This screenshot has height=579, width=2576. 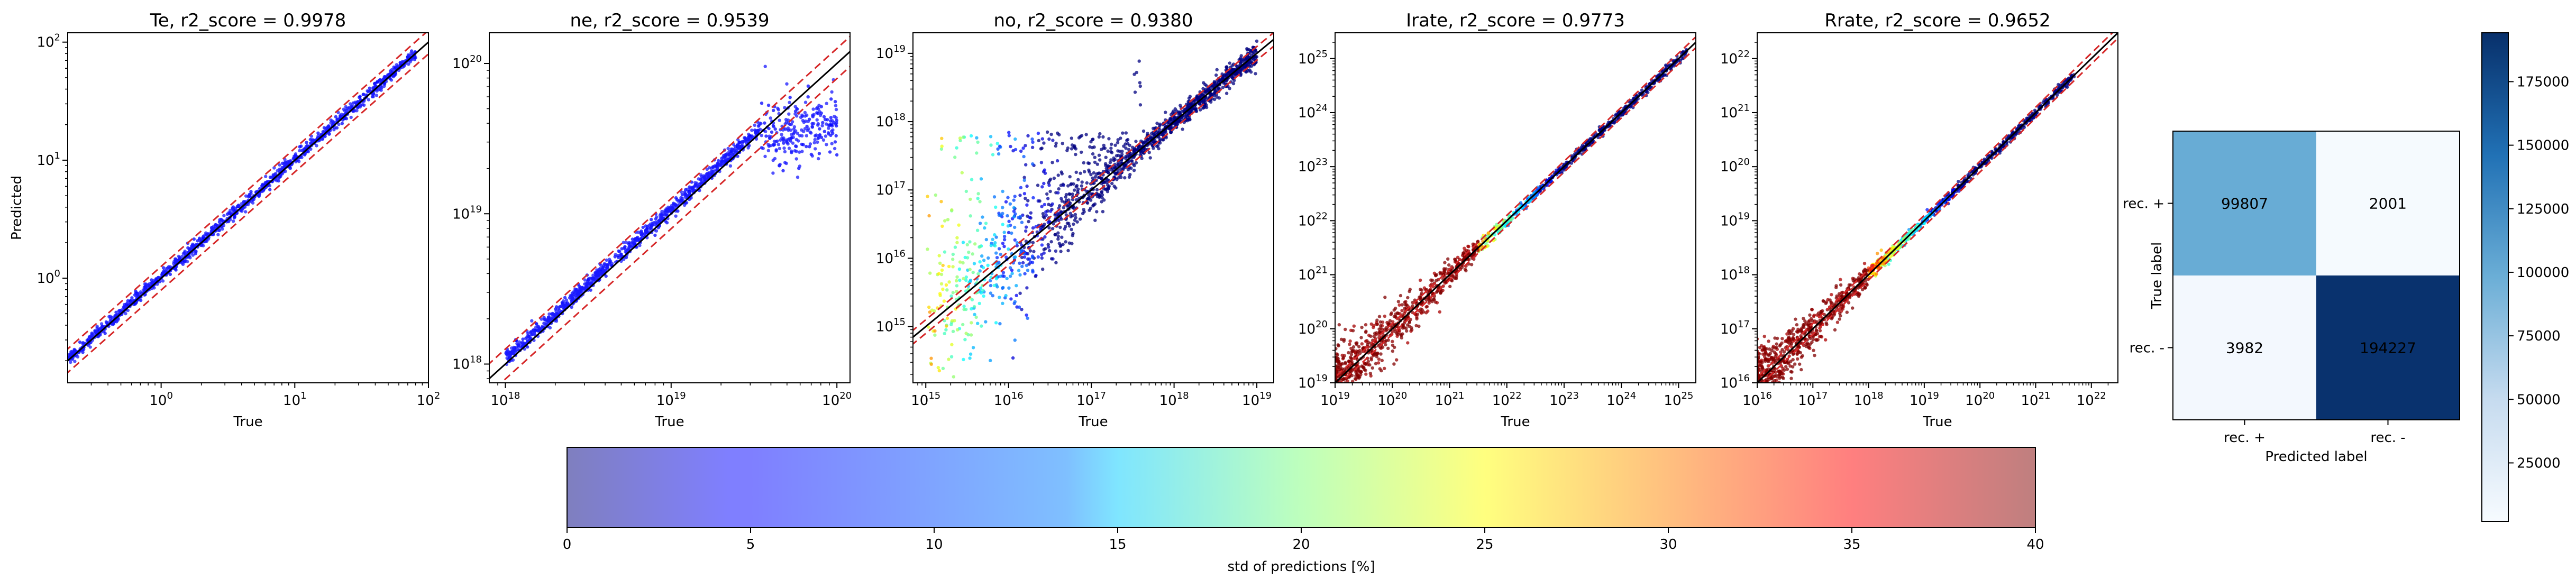 What do you see at coordinates (161, 399) in the screenshot?
I see `x-tick-label: 10⁰` at bounding box center [161, 399].